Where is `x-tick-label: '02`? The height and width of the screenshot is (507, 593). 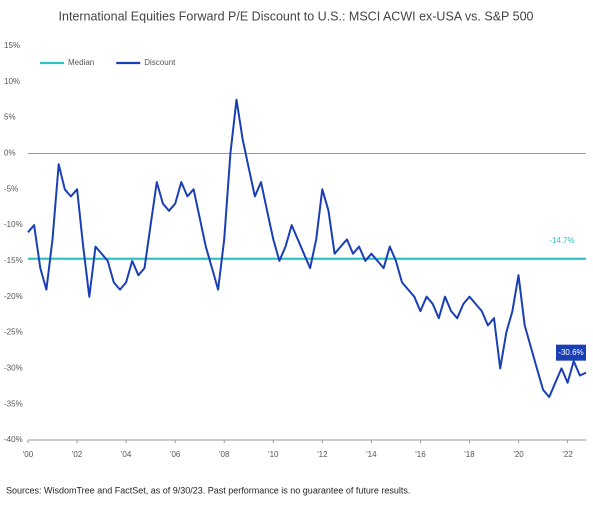 x-tick-label: '02 is located at coordinates (77, 454).